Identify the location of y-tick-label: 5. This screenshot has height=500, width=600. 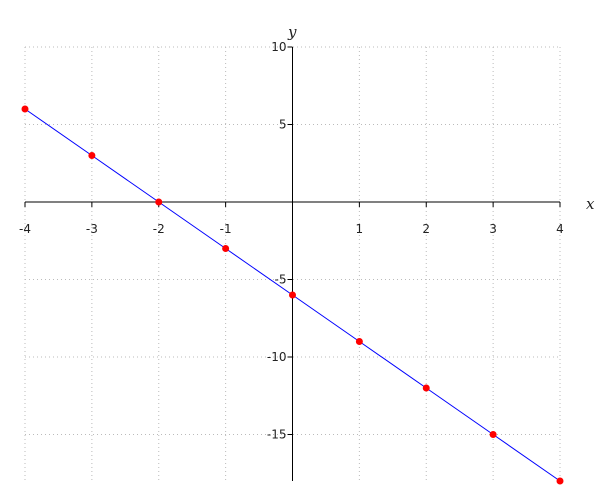
(283, 125).